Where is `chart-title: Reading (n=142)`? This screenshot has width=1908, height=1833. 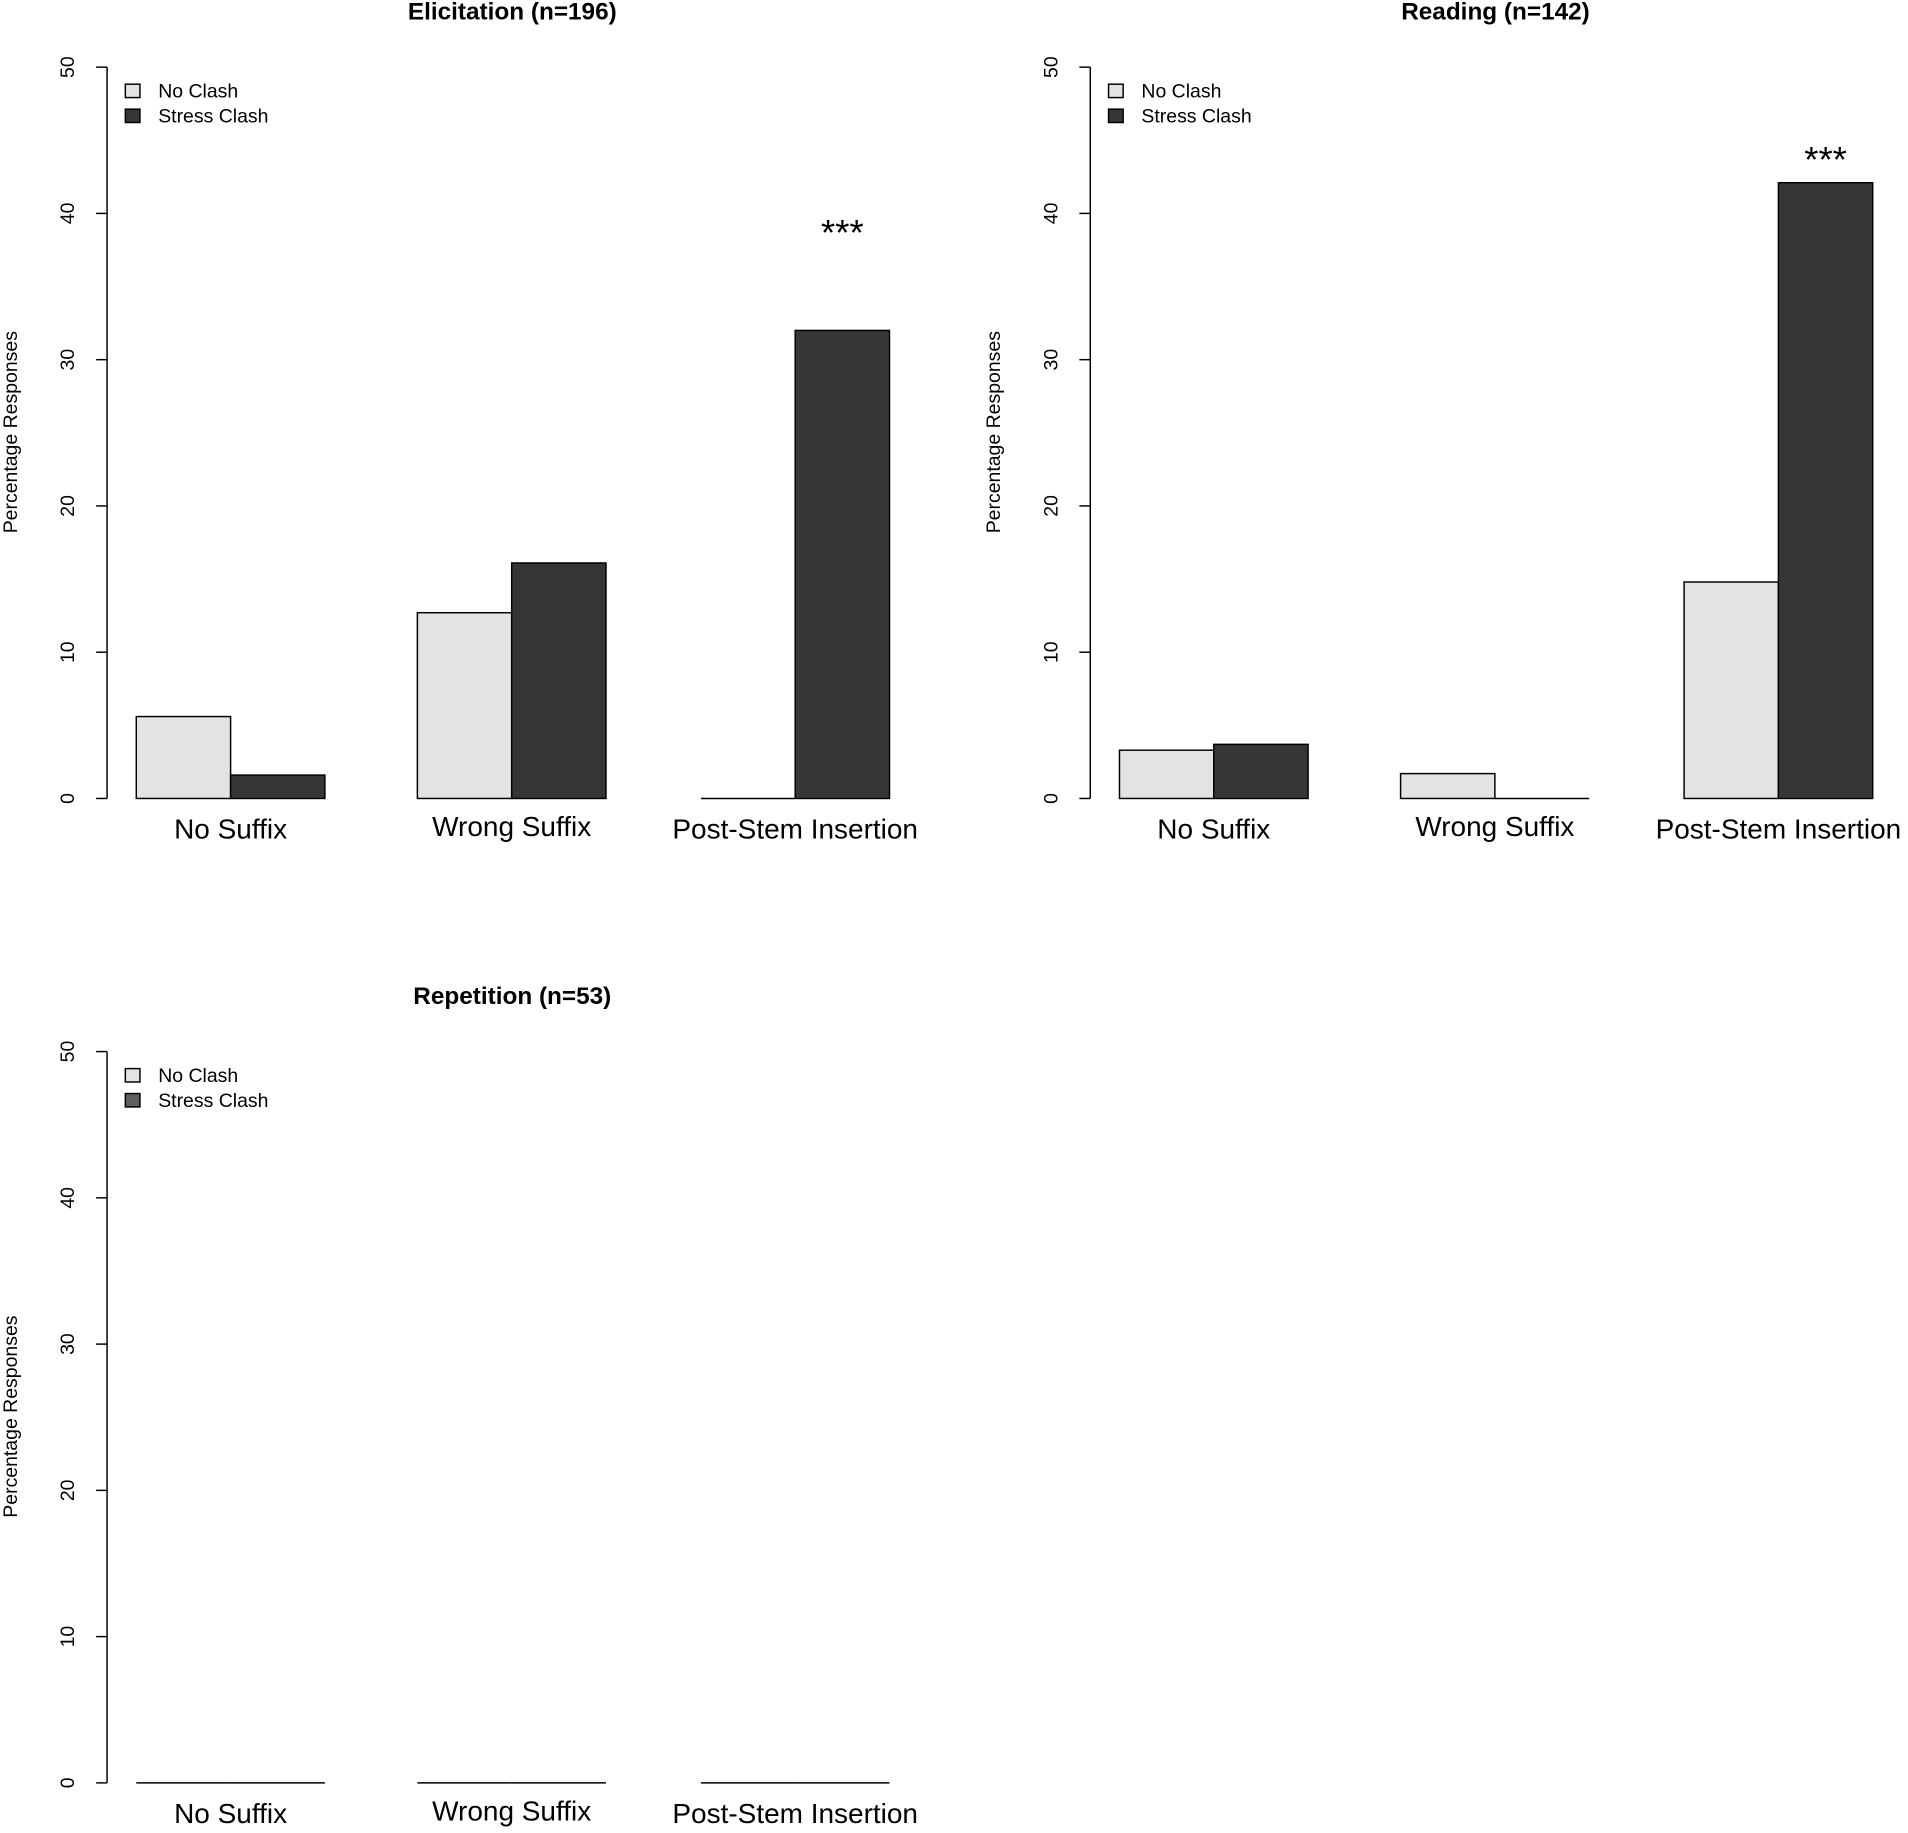
chart-title: Reading (n=142) is located at coordinates (1495, 13).